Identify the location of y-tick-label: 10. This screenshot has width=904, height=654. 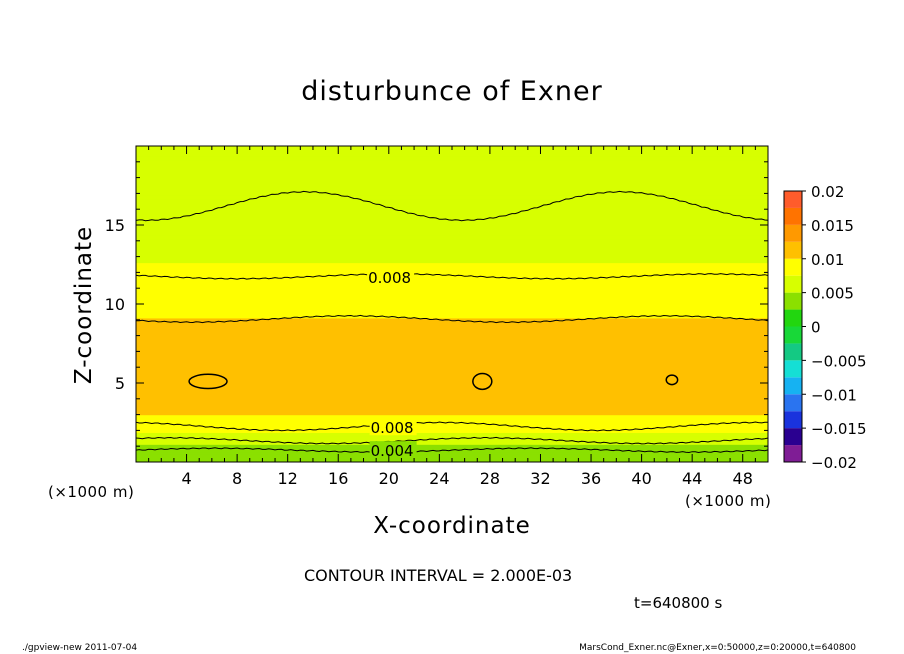
(115, 304).